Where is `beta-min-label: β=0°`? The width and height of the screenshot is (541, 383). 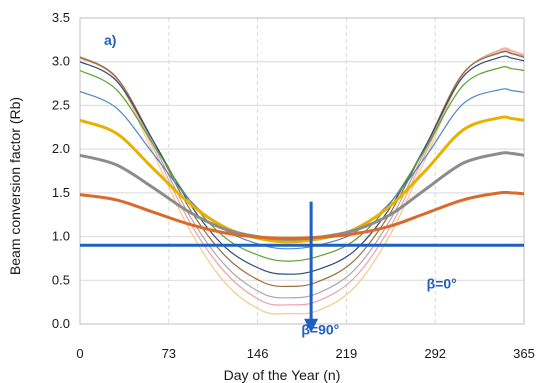 beta-min-label: β=0° is located at coordinates (442, 284).